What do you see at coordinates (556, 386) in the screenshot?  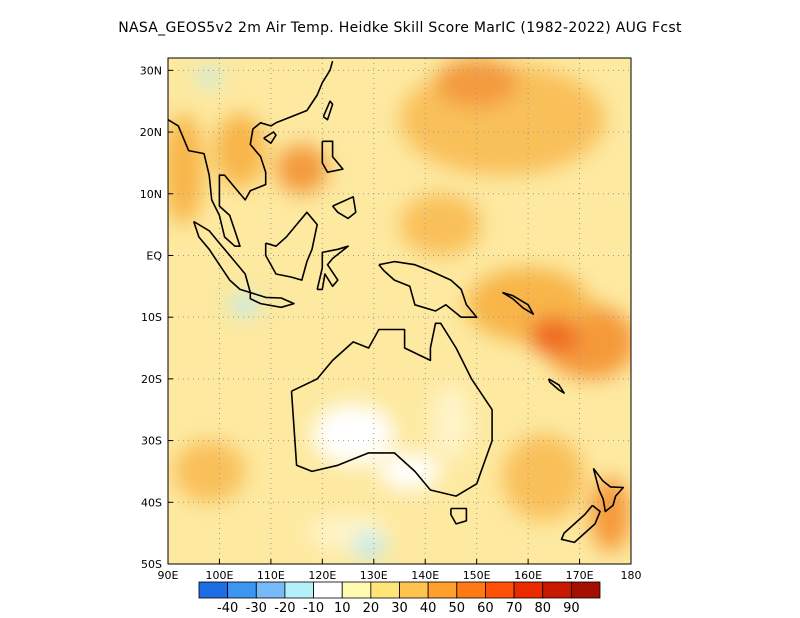 I see `new-caledonia` at bounding box center [556, 386].